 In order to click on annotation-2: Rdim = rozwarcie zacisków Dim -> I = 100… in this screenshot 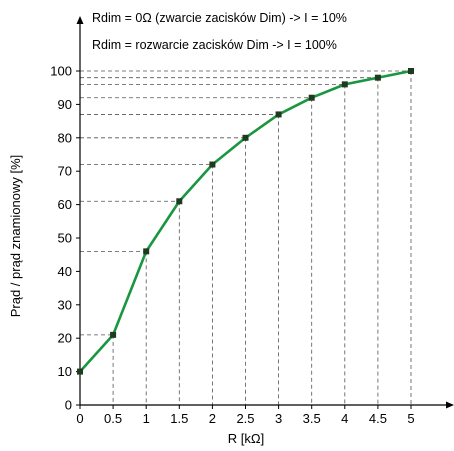, I will do `click(214, 45)`.